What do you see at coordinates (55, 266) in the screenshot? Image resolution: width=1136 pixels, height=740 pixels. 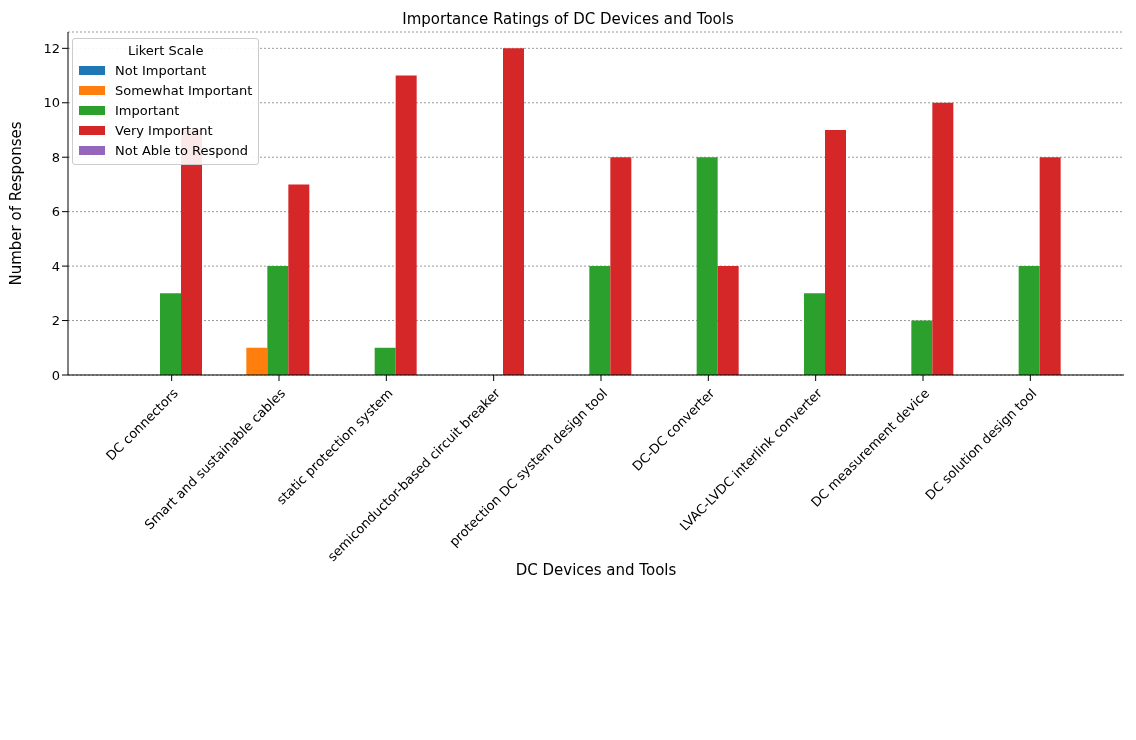 I see `y-tick-label: 4` at bounding box center [55, 266].